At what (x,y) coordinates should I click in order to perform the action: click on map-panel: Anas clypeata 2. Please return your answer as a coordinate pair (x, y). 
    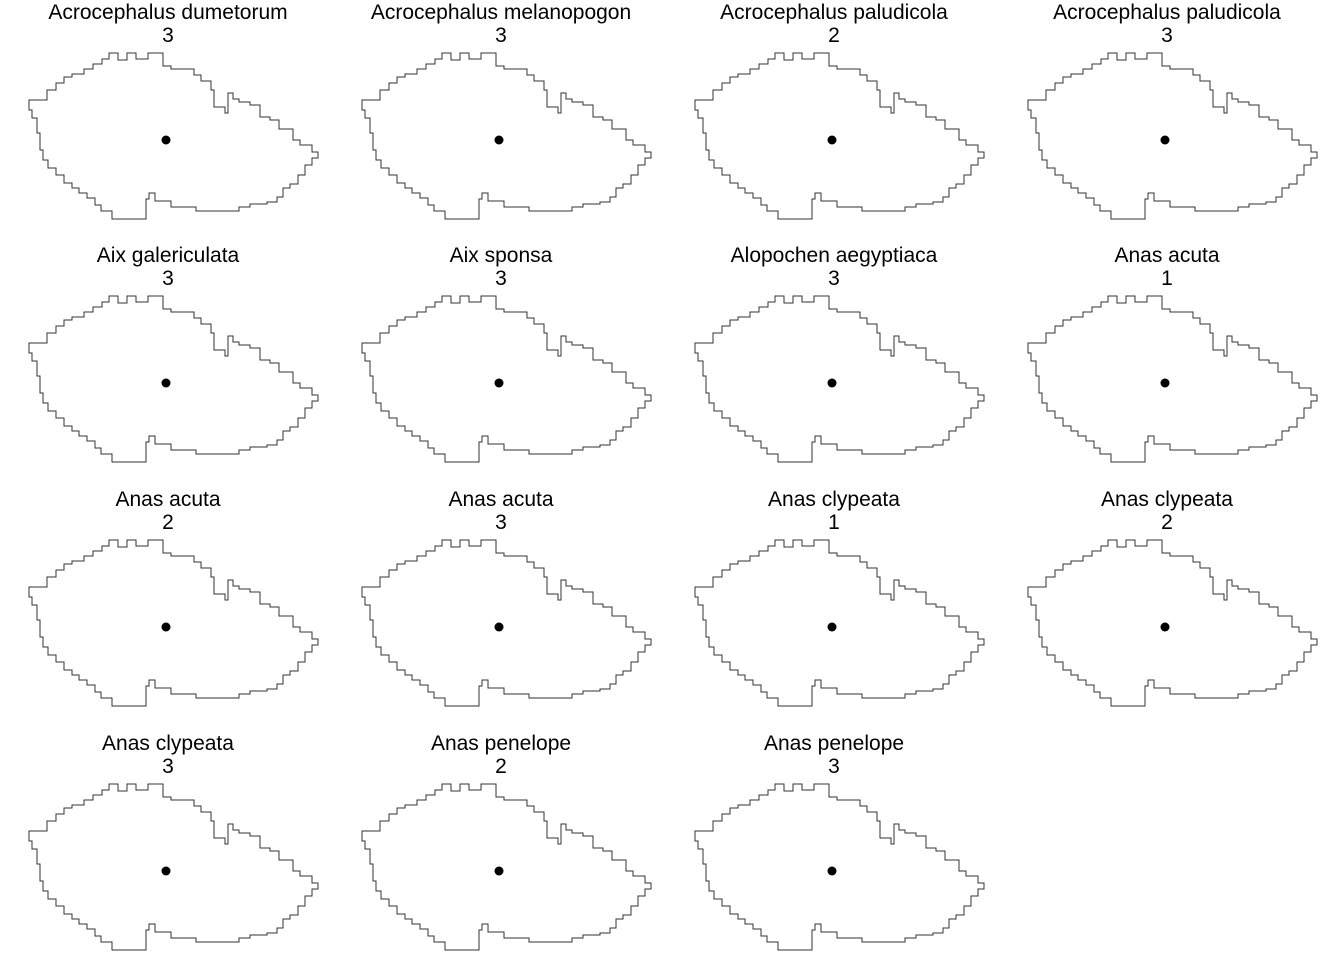
    Looking at the image, I should click on (1167, 608).